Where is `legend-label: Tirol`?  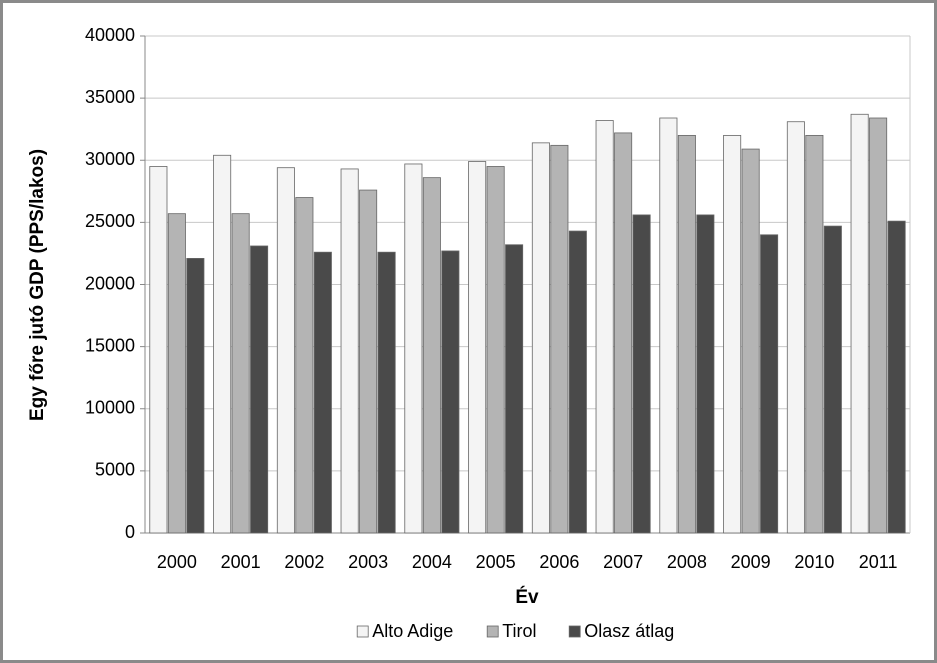
legend-label: Tirol is located at coordinates (519, 631).